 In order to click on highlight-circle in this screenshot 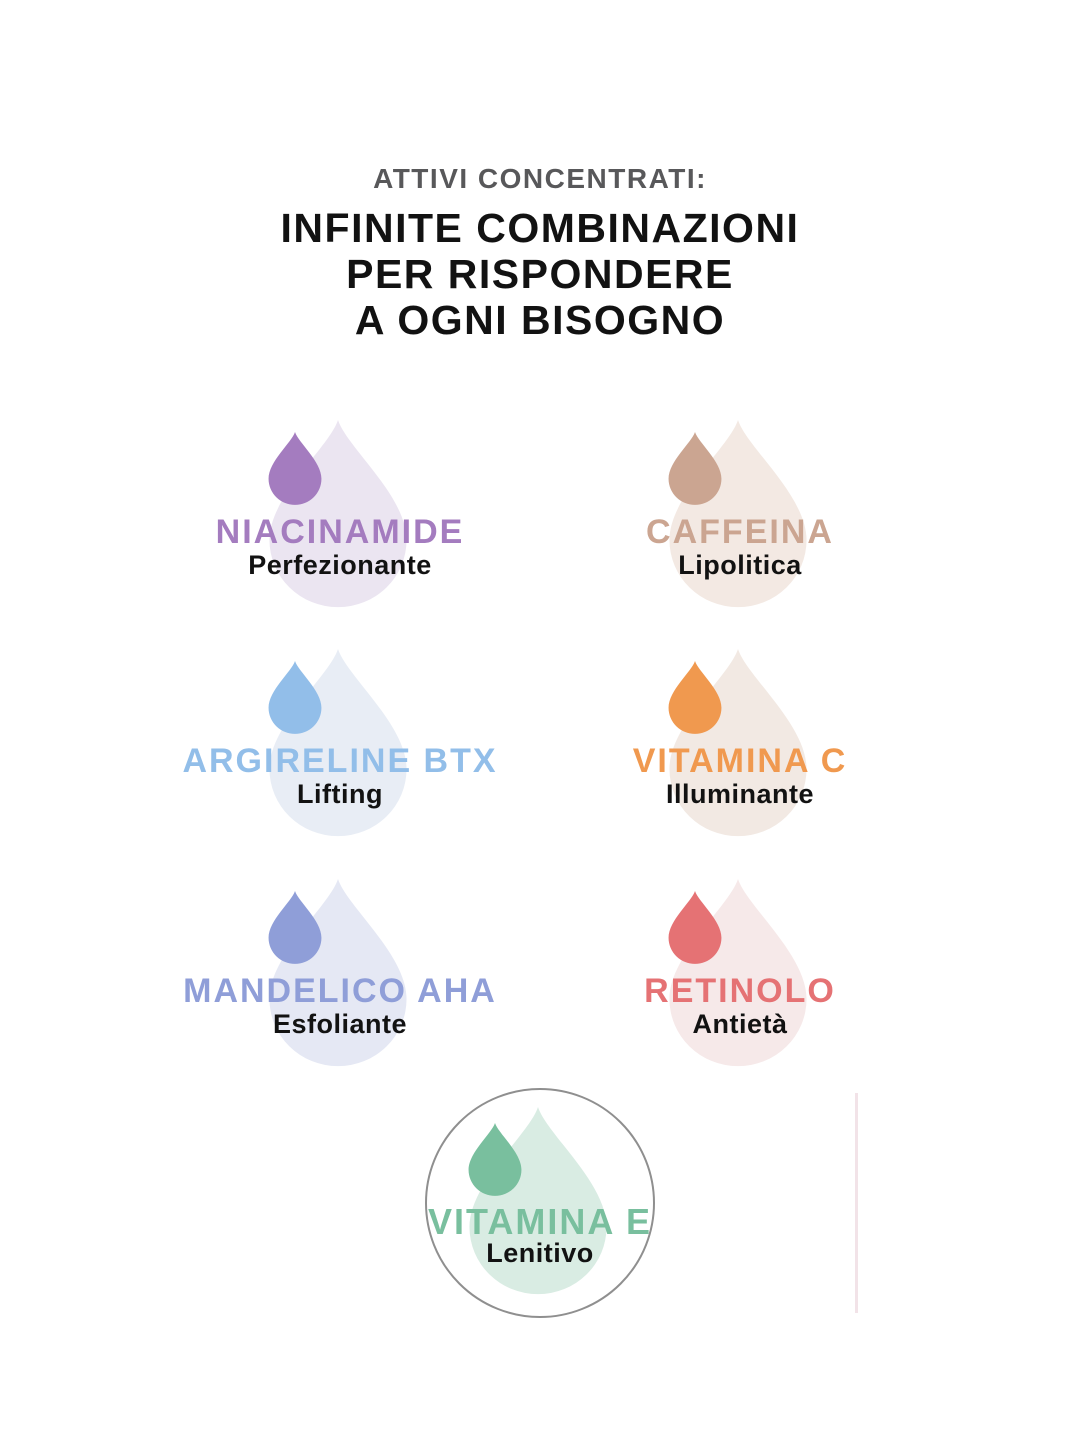, I will do `click(540, 1203)`.